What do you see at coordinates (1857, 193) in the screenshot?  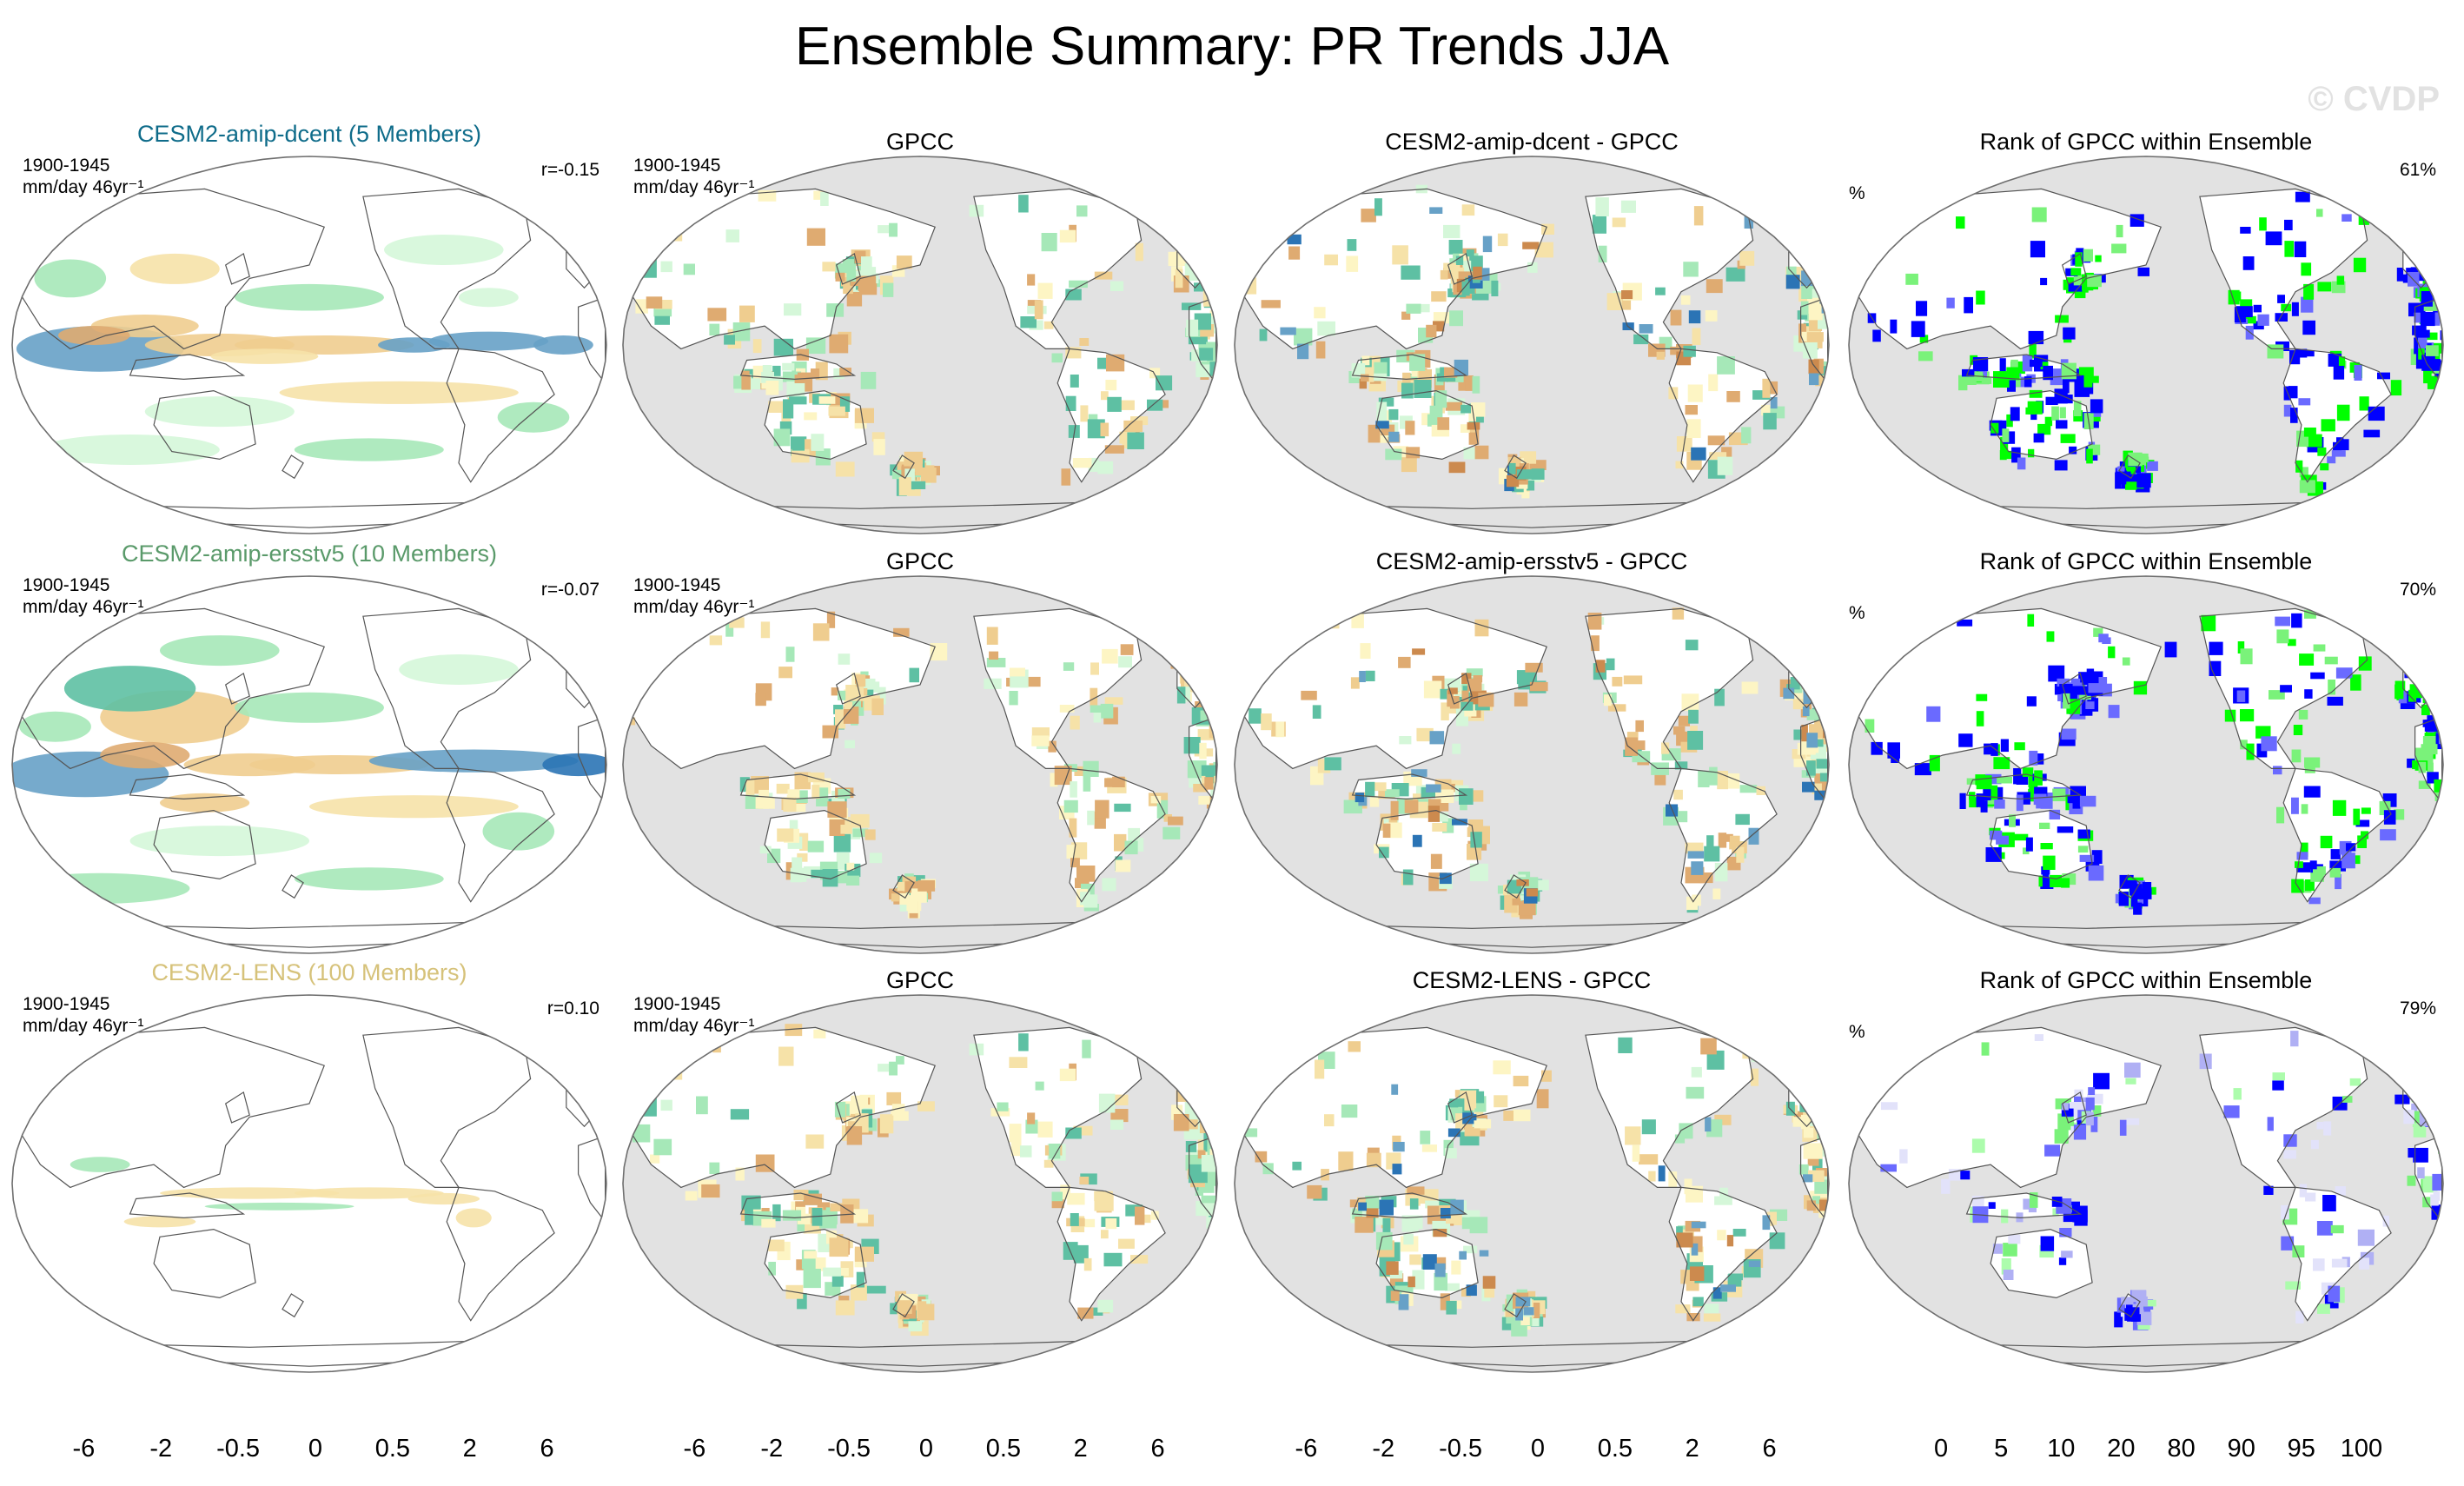 I see `rank-unit-label-1: %` at bounding box center [1857, 193].